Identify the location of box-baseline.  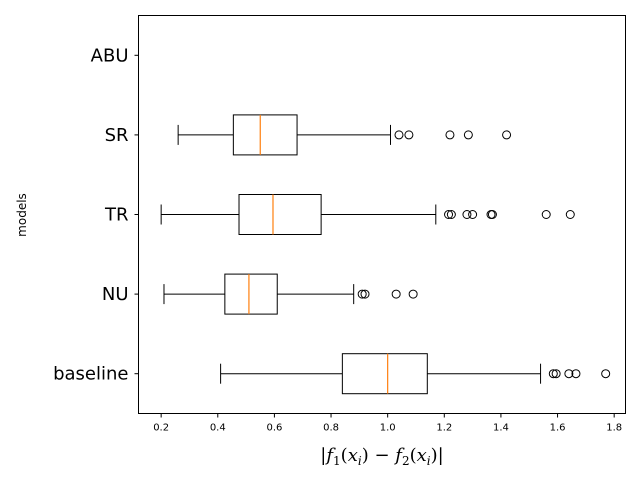
(415, 374).